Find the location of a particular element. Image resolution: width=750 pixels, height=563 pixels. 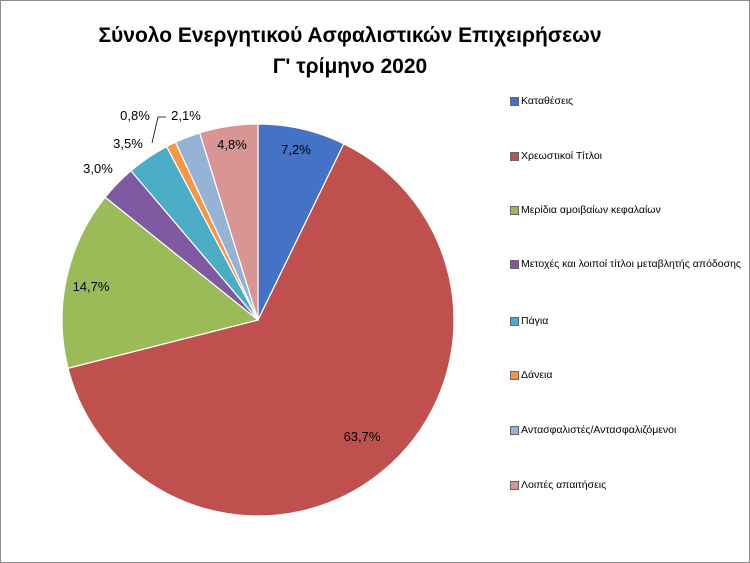

legend-label: Πάγια is located at coordinates (535, 321).